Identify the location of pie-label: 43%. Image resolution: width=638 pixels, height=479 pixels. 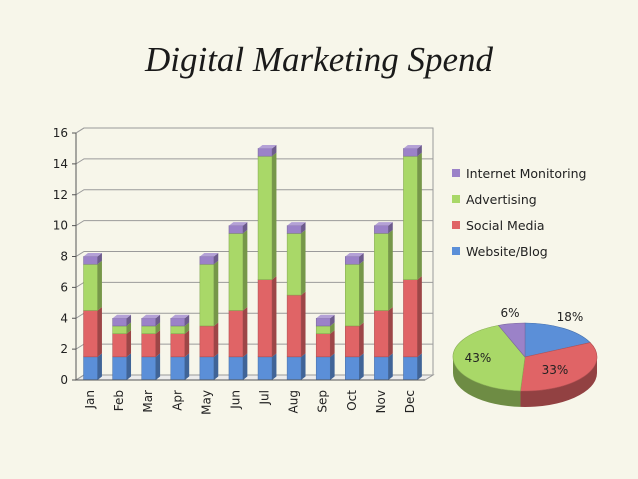
(478, 358).